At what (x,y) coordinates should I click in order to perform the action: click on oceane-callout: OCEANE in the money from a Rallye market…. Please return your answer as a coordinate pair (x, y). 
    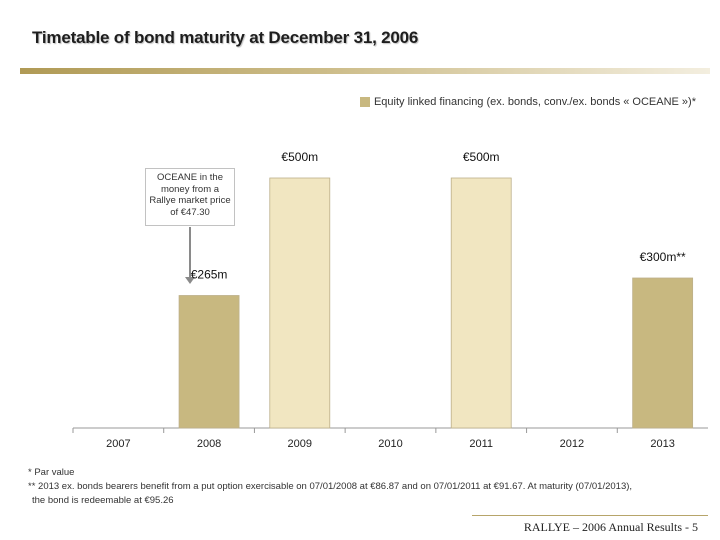
    Looking at the image, I should click on (190, 197).